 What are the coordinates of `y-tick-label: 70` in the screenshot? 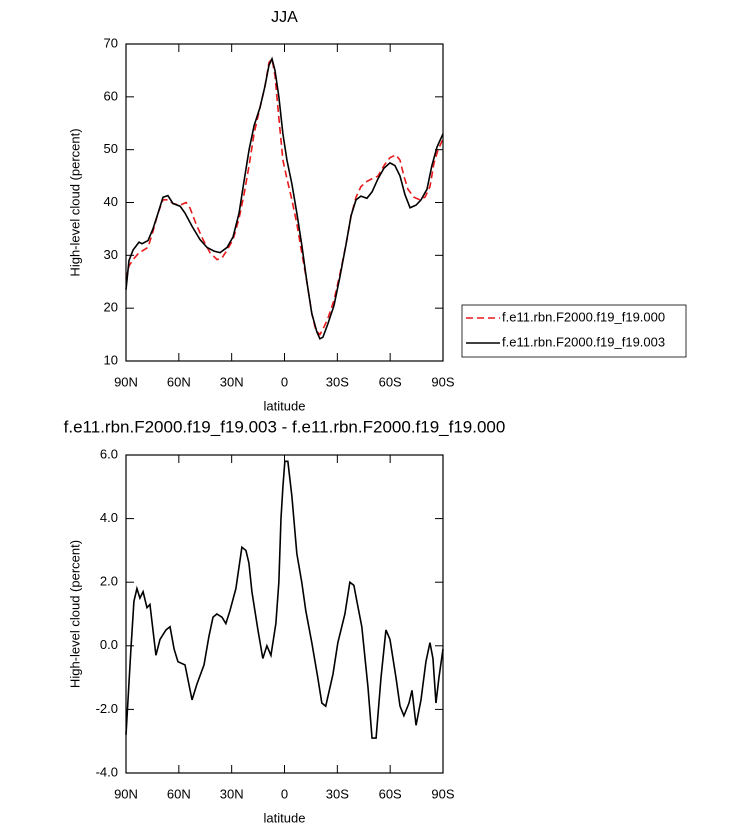 It's located at (111, 42).